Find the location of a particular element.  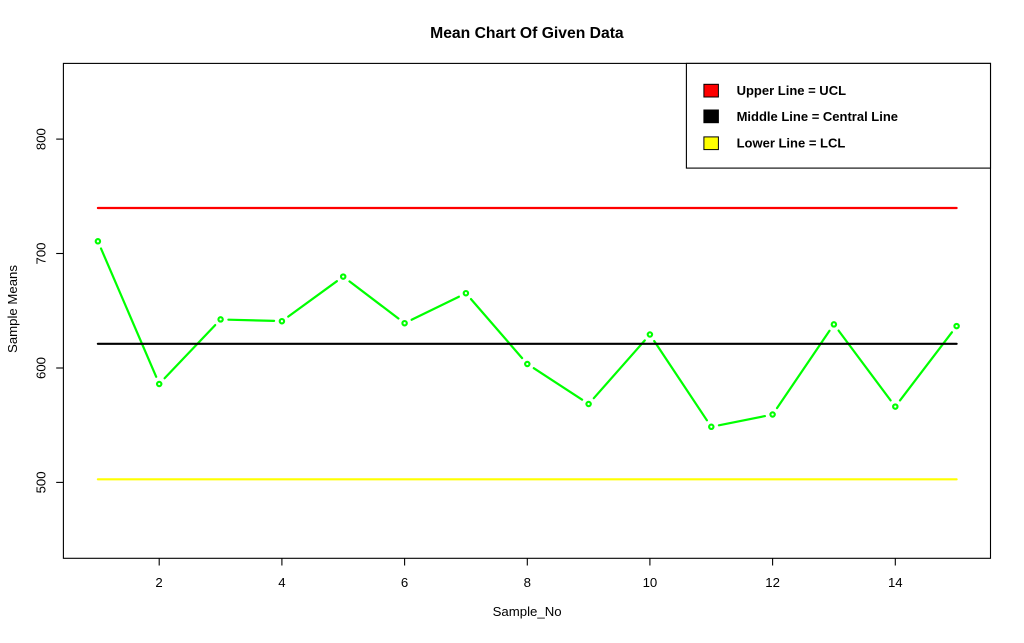

svg-text: 10 is located at coordinates (650, 582).